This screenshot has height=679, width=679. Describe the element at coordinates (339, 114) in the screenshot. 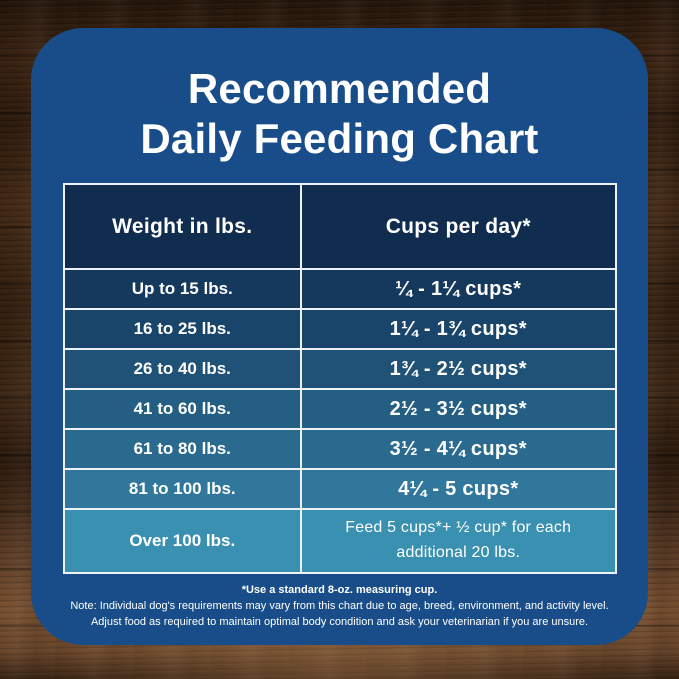

I see `chart-title: Recommended Daily Feeding Chart` at that location.